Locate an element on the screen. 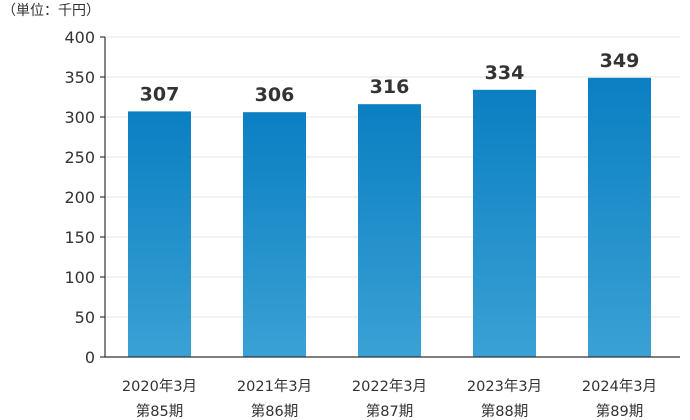  y-tick-label: 200 is located at coordinates (79, 197).